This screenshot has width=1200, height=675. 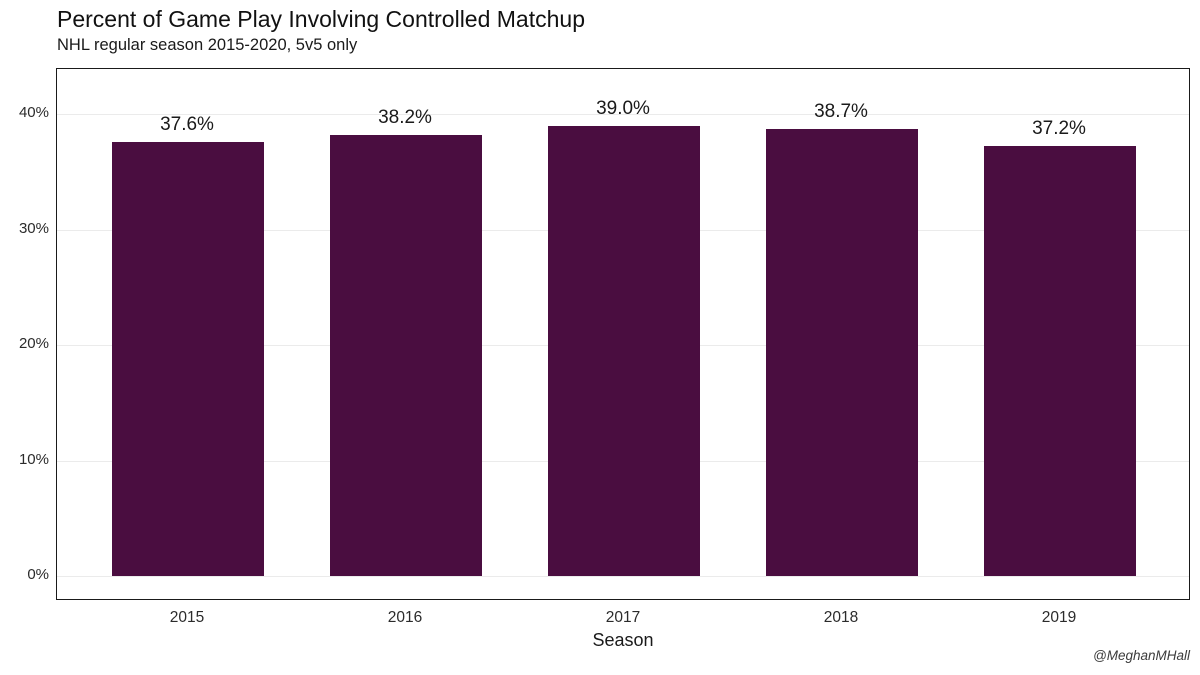 I want to click on bar-value-label-2015: 37.6%, so click(x=187, y=124).